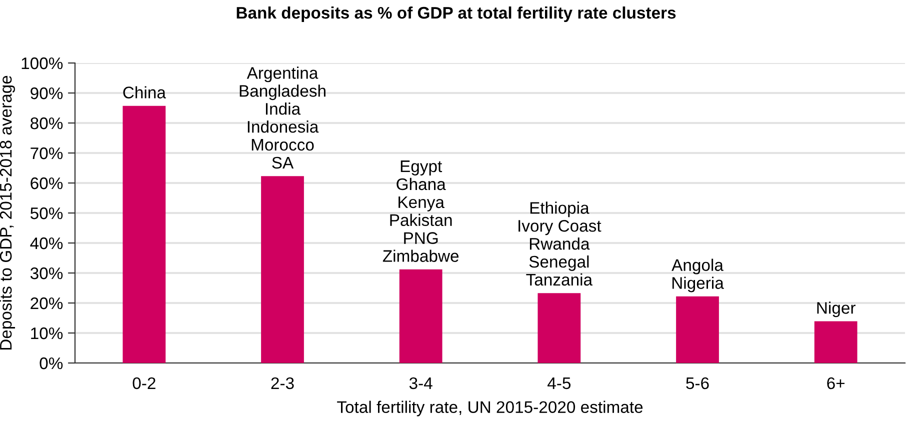 The height and width of the screenshot is (432, 912). Describe the element at coordinates (698, 275) in the screenshot. I see `annotation: Angola Nigeria` at that location.